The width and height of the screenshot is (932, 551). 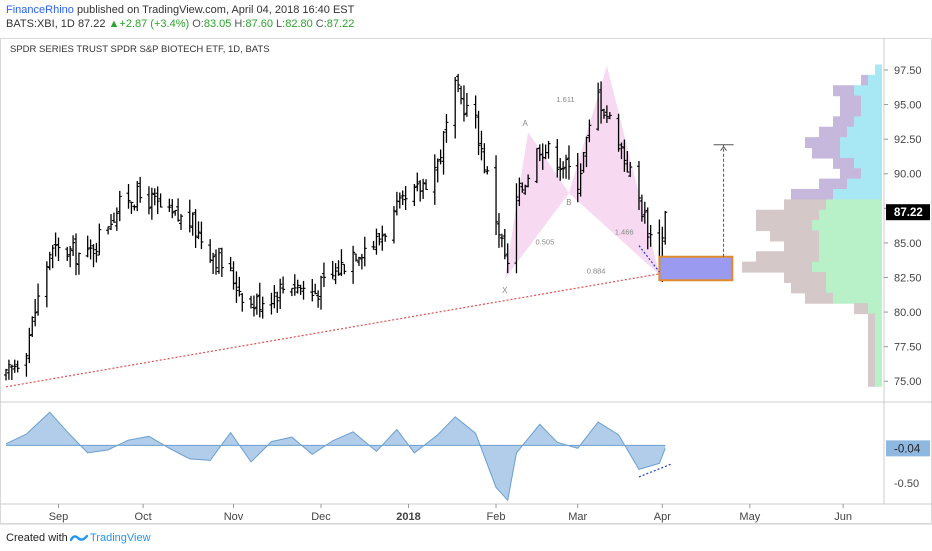 What do you see at coordinates (908, 244) in the screenshot?
I see `y-tick-label: 85.00` at bounding box center [908, 244].